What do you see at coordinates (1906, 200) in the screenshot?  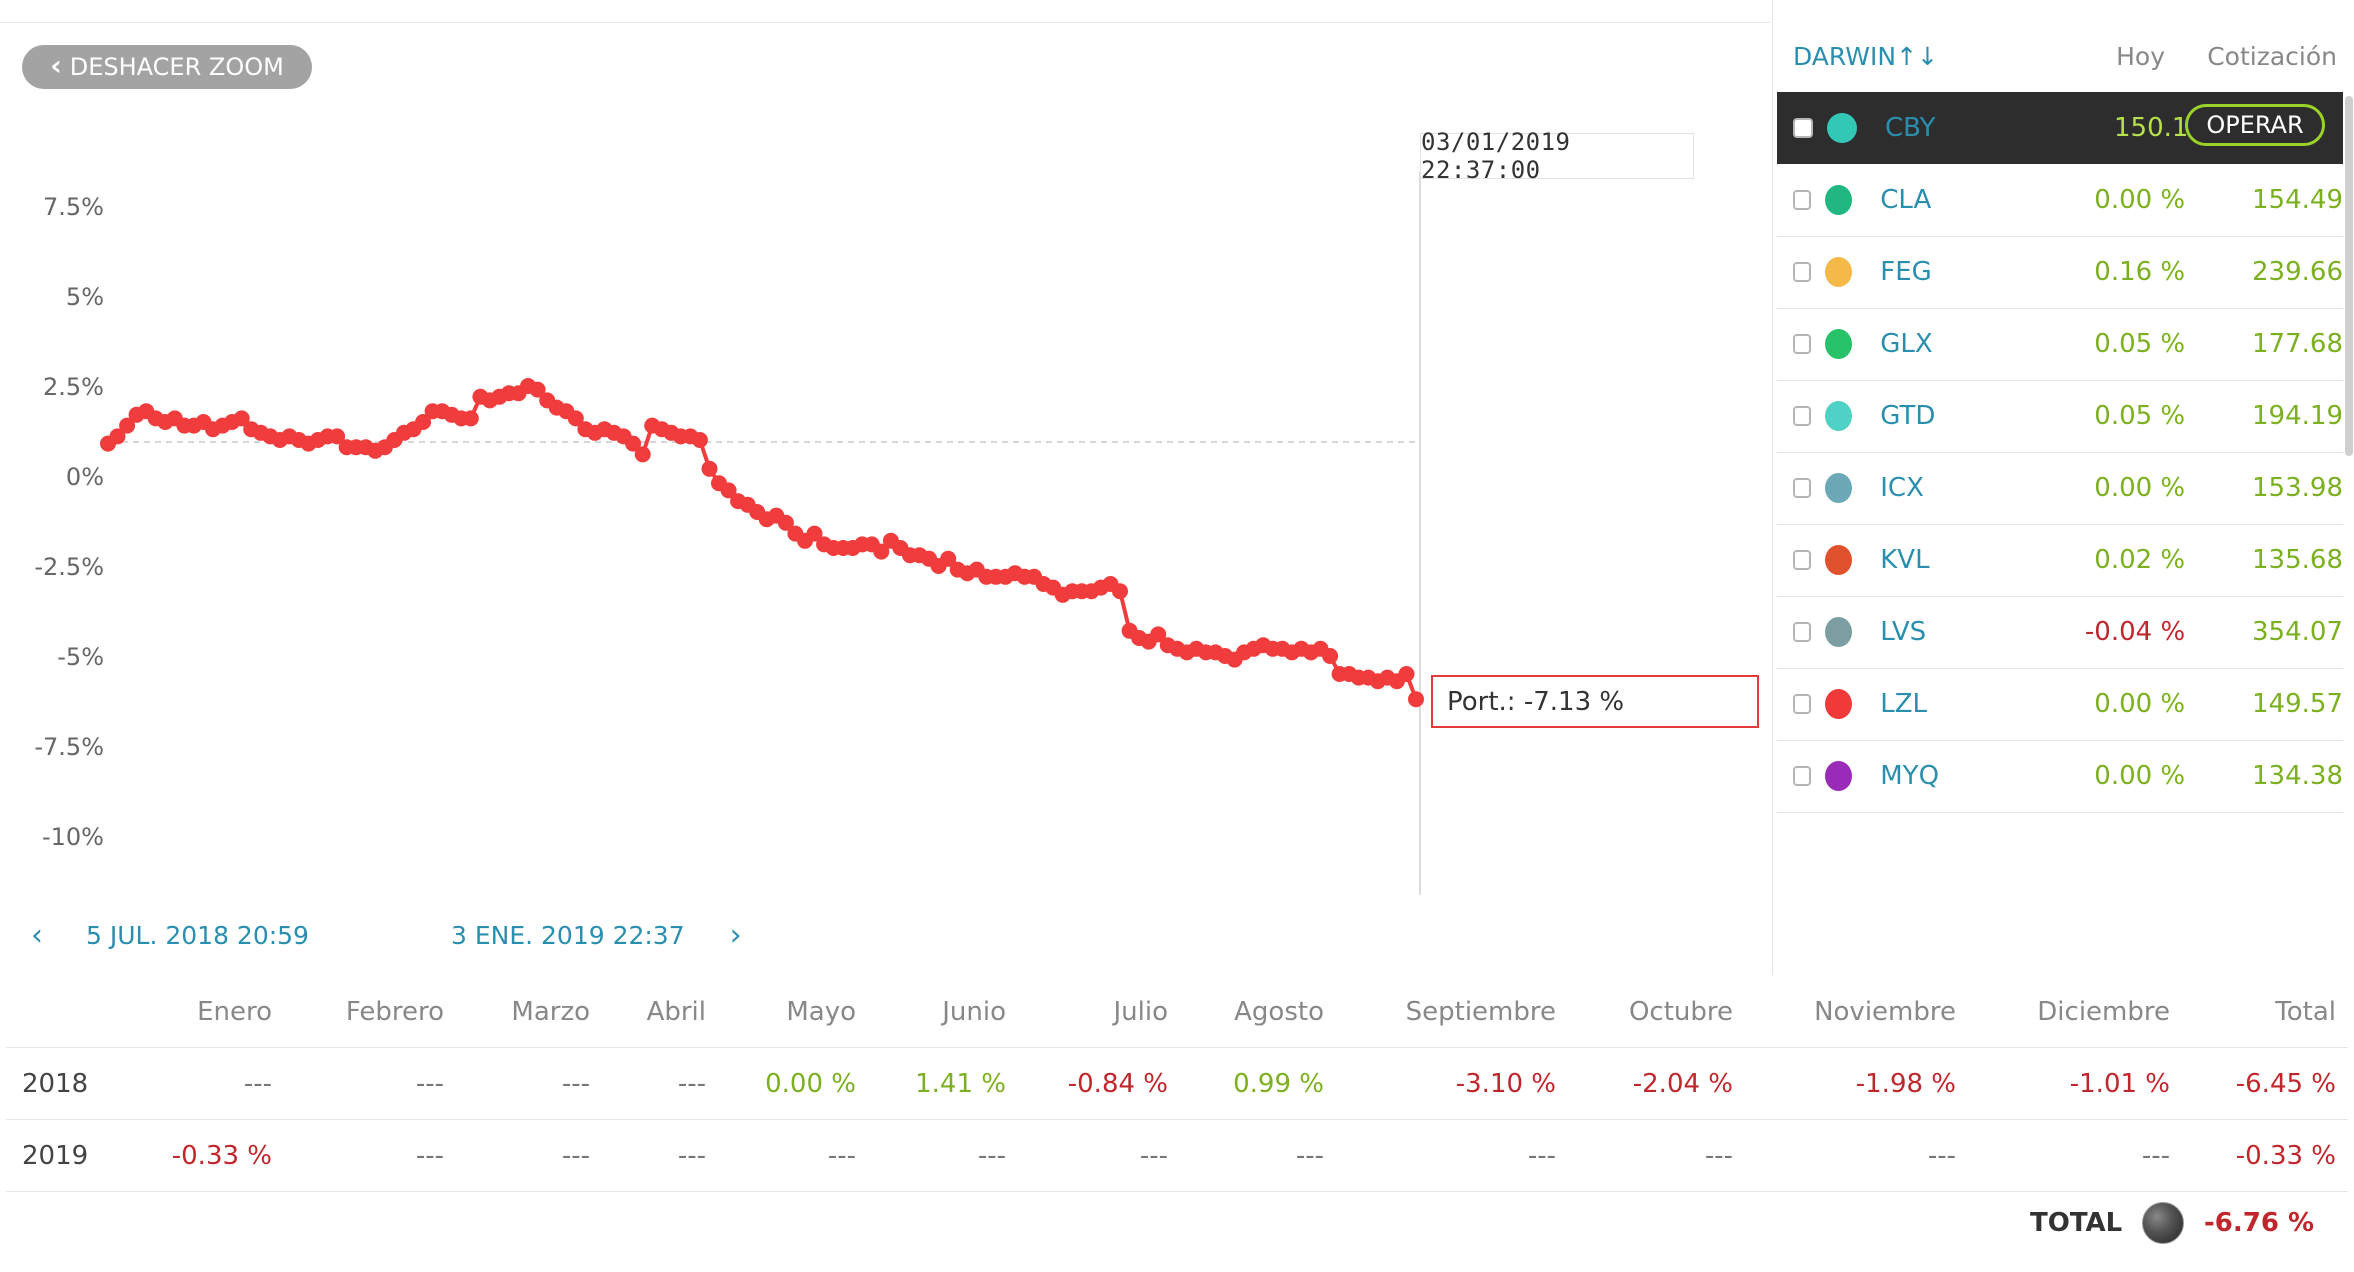 I see `ticker-link: CLA` at bounding box center [1906, 200].